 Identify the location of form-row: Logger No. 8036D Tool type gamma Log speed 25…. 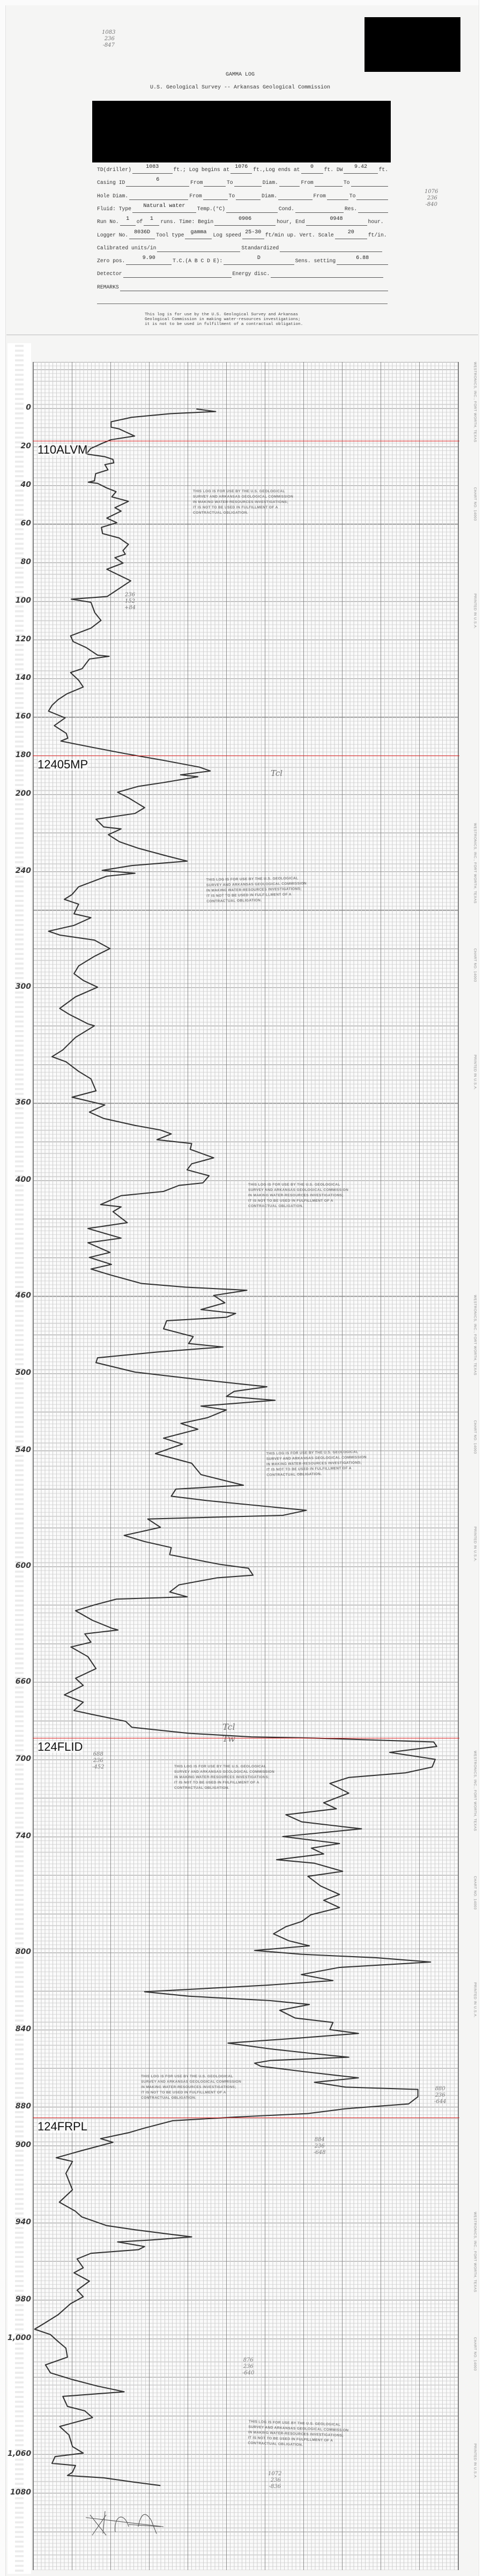
(243, 233).